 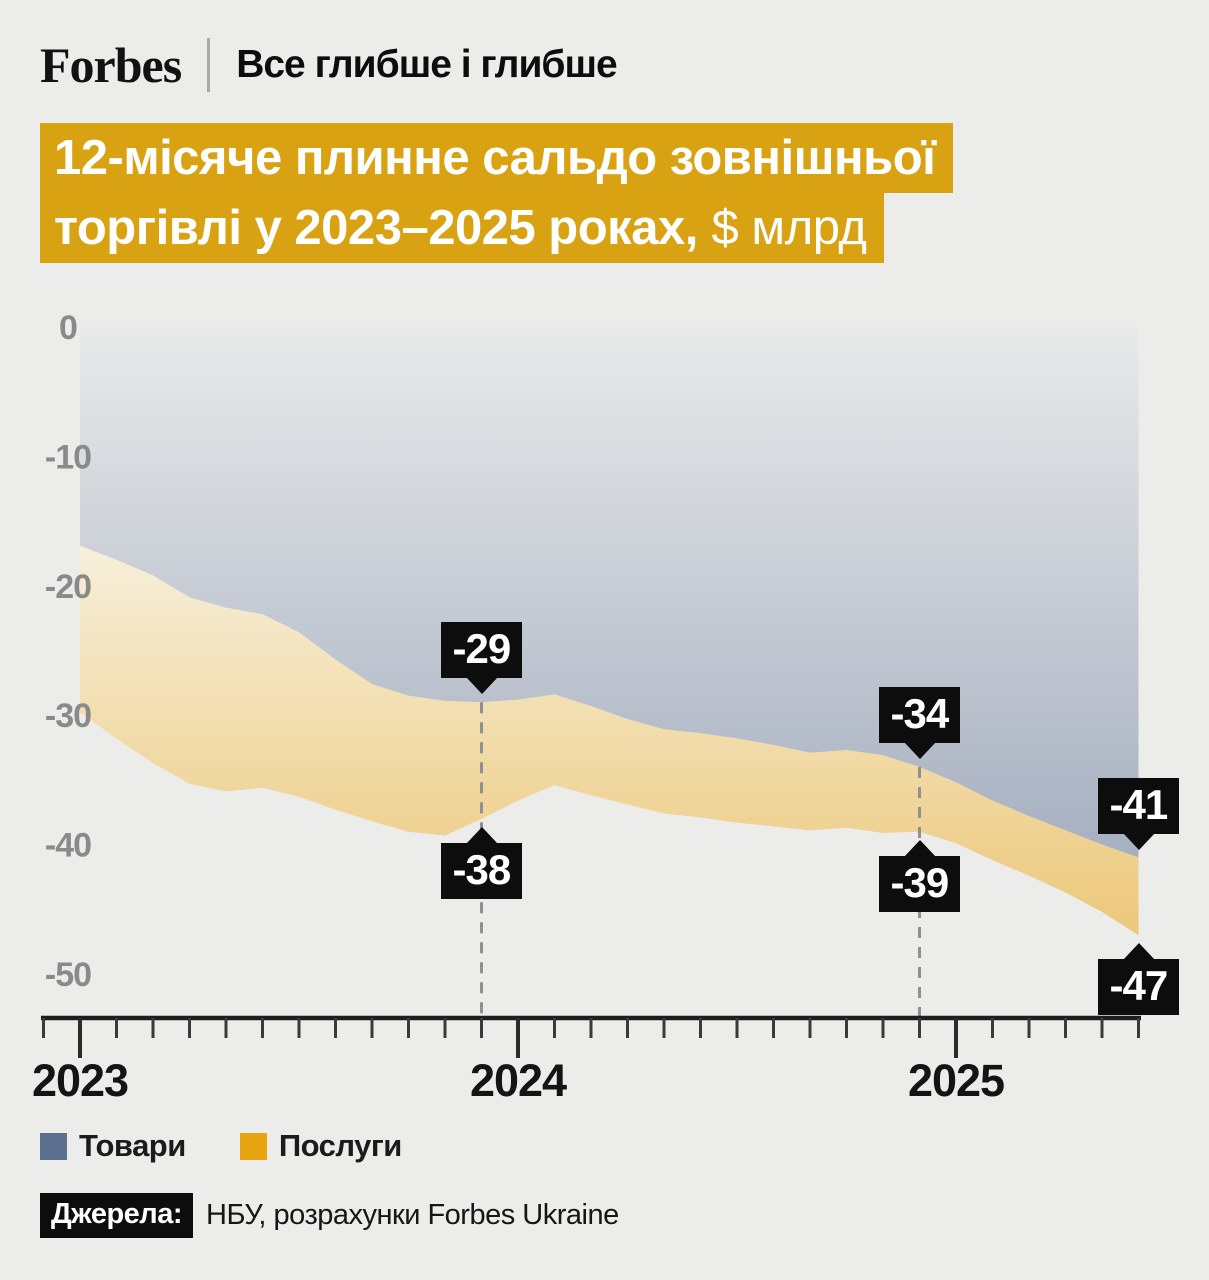 I want to click on year-label: 2025, so click(x=956, y=1080).